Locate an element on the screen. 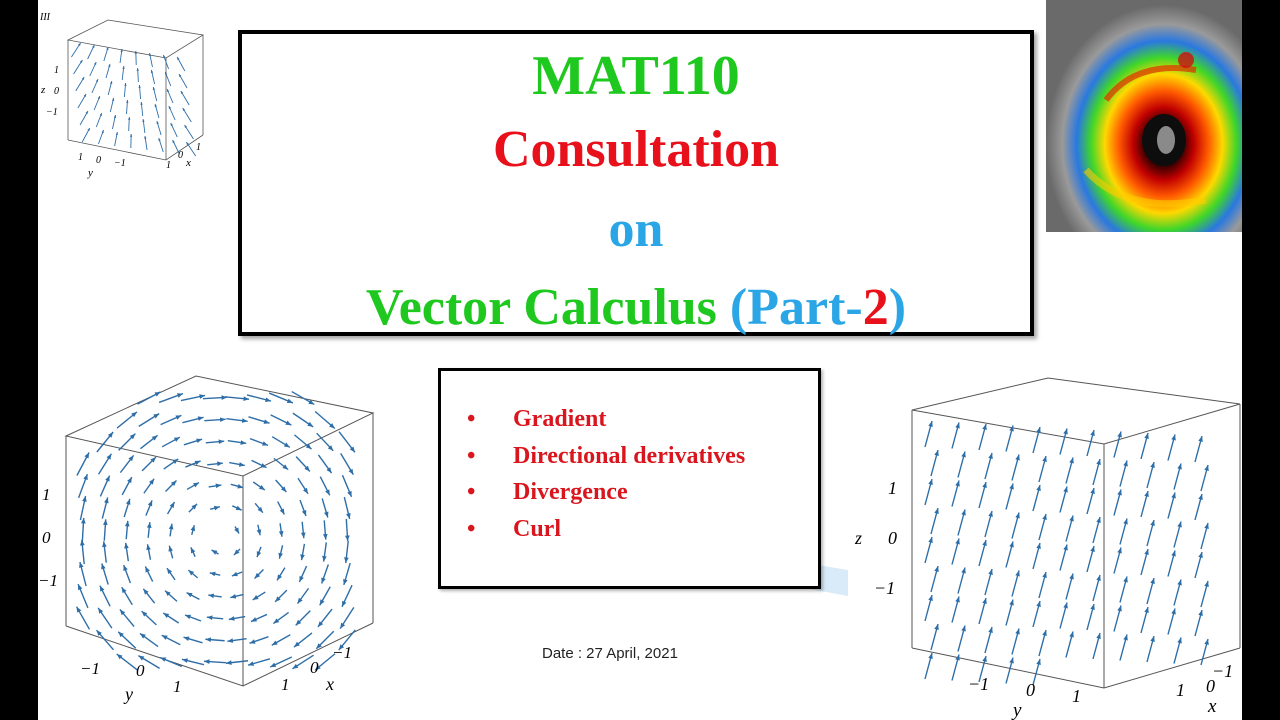 The image size is (1280, 720). part-number: 2 is located at coordinates (875, 307).